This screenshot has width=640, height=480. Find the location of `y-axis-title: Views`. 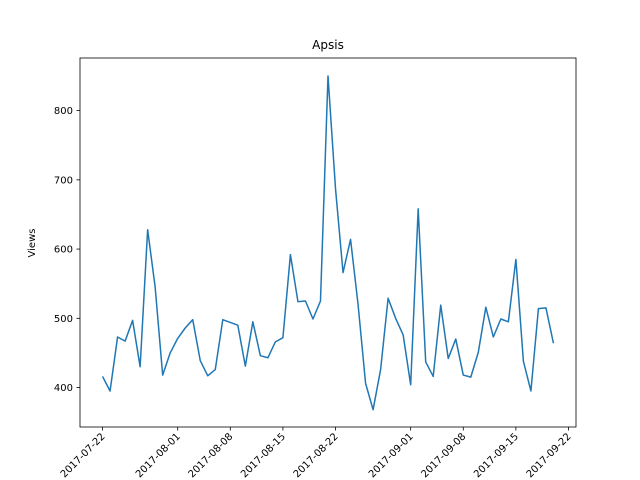

y-axis-title: Views is located at coordinates (32, 243).